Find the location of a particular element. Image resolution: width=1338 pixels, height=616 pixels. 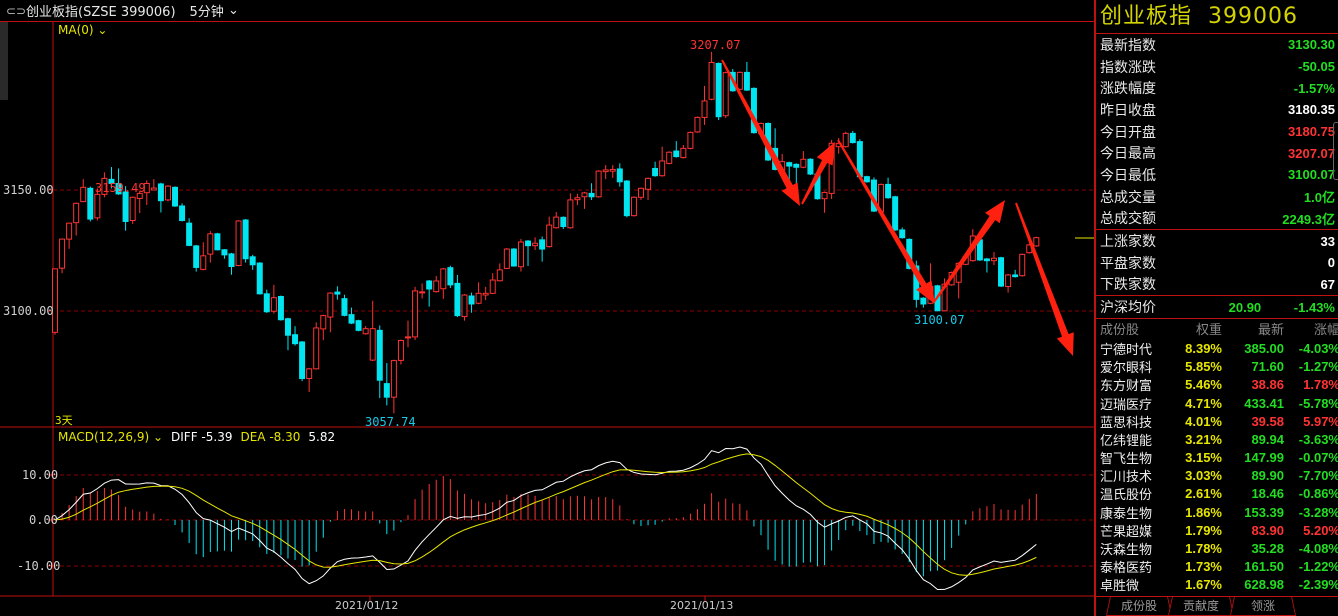

quote-row: 涨跌幅度 -1.57% is located at coordinates (1217, 88).